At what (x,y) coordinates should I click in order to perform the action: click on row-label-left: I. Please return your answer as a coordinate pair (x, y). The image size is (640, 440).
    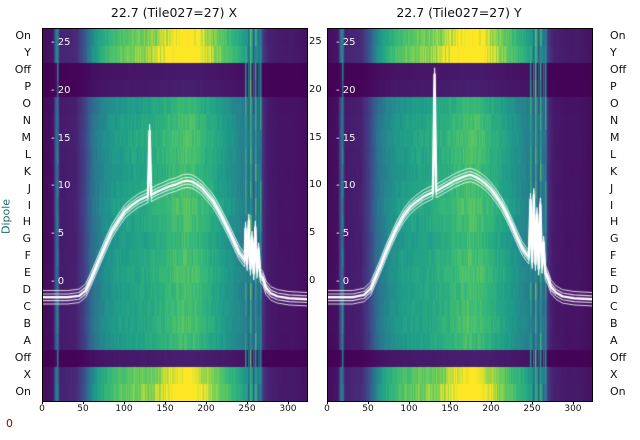
    Looking at the image, I should click on (29, 205).